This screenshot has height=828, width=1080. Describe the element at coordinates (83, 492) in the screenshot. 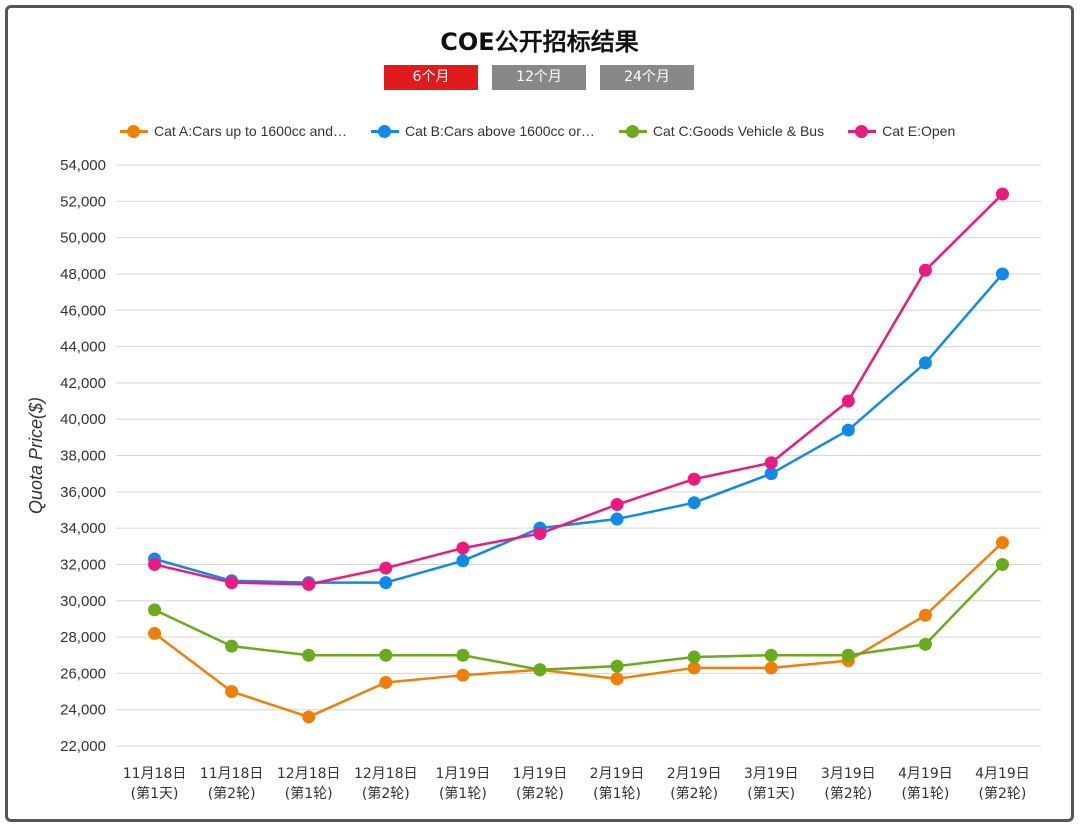

I see `y-tick-label: 36,000` at that location.